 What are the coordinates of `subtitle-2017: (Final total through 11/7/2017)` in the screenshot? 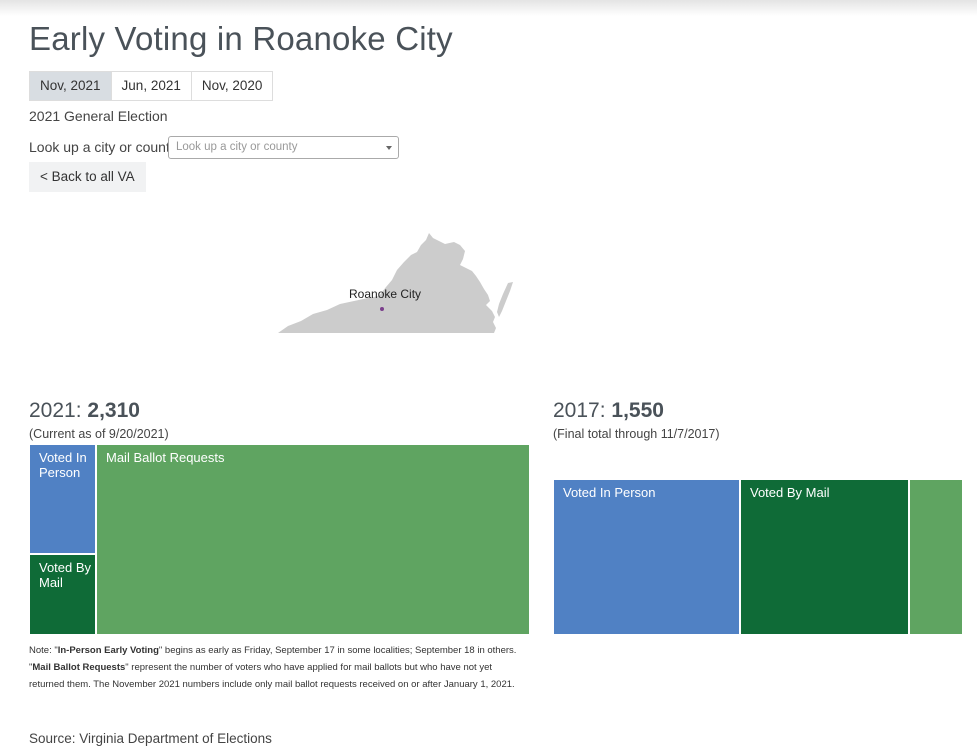 It's located at (636, 434).